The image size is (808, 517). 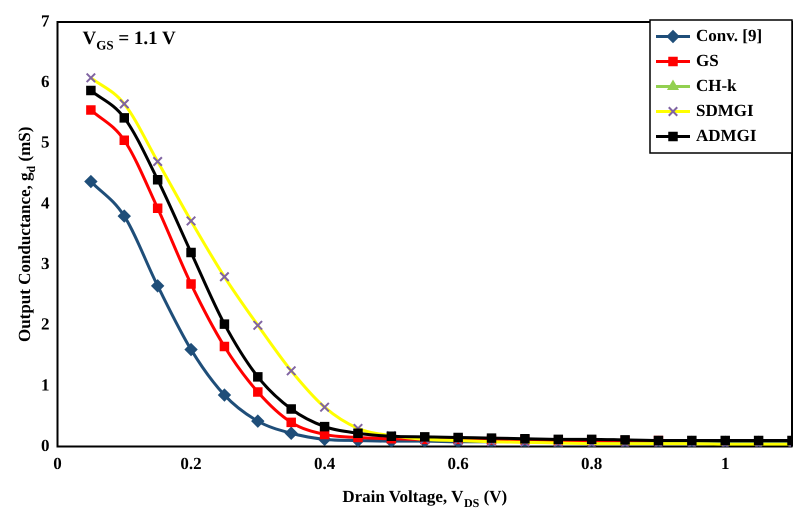 What do you see at coordinates (729, 35) in the screenshot?
I see `legend-label: Conv. [9]` at bounding box center [729, 35].